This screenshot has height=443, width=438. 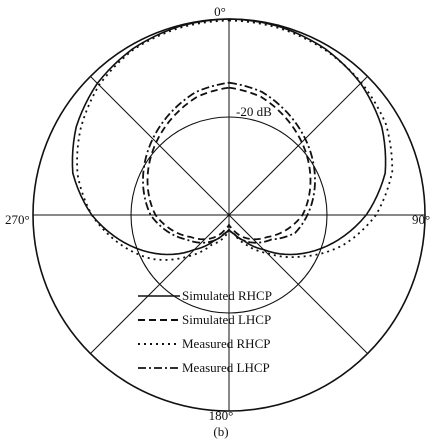 I want to click on angle-label-180: 180°, so click(x=221, y=415).